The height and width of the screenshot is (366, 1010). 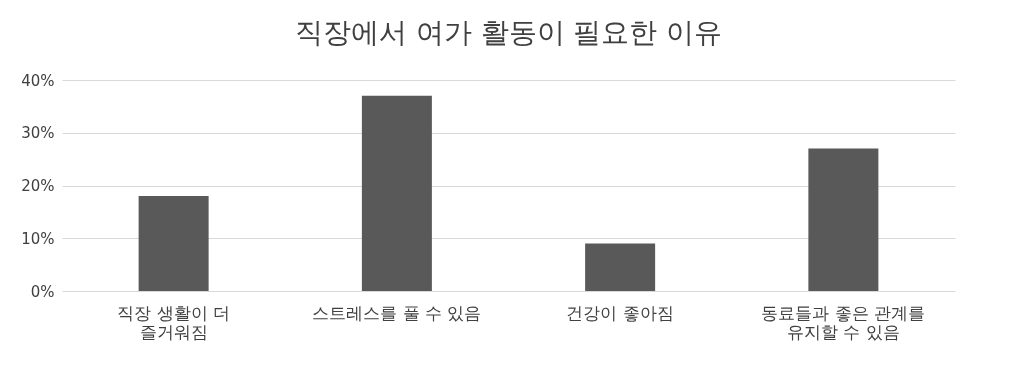 What do you see at coordinates (38, 186) in the screenshot?
I see `y-tick-label: 20%` at bounding box center [38, 186].